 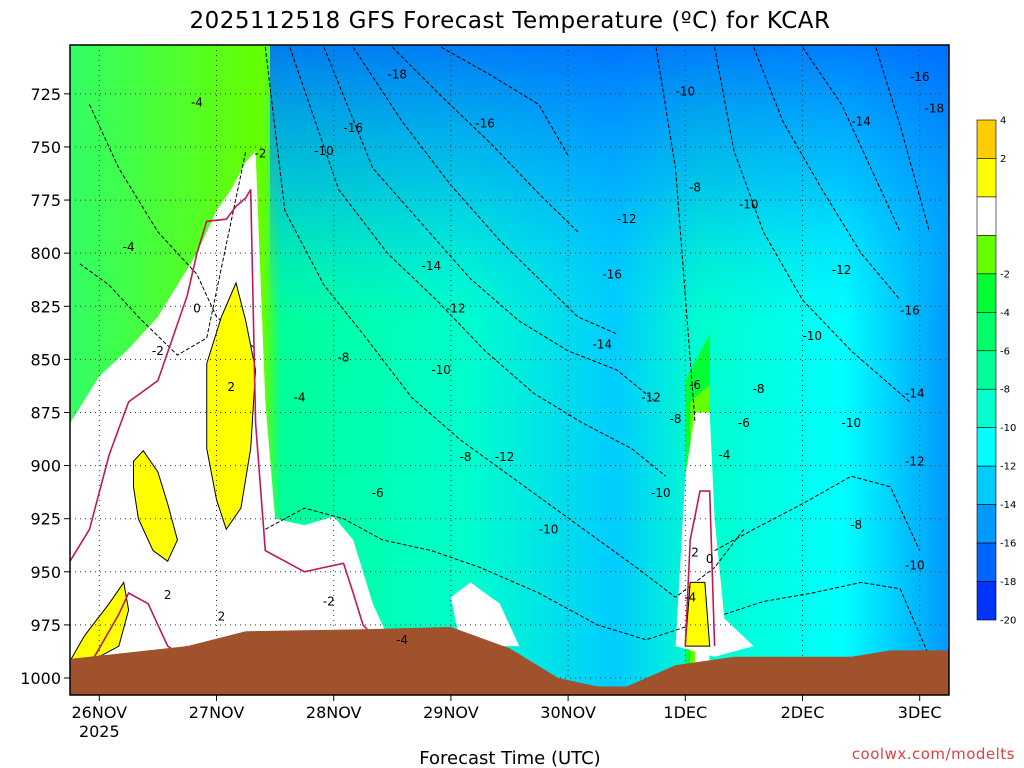 I want to click on terrain-fill, so click(x=509, y=661).